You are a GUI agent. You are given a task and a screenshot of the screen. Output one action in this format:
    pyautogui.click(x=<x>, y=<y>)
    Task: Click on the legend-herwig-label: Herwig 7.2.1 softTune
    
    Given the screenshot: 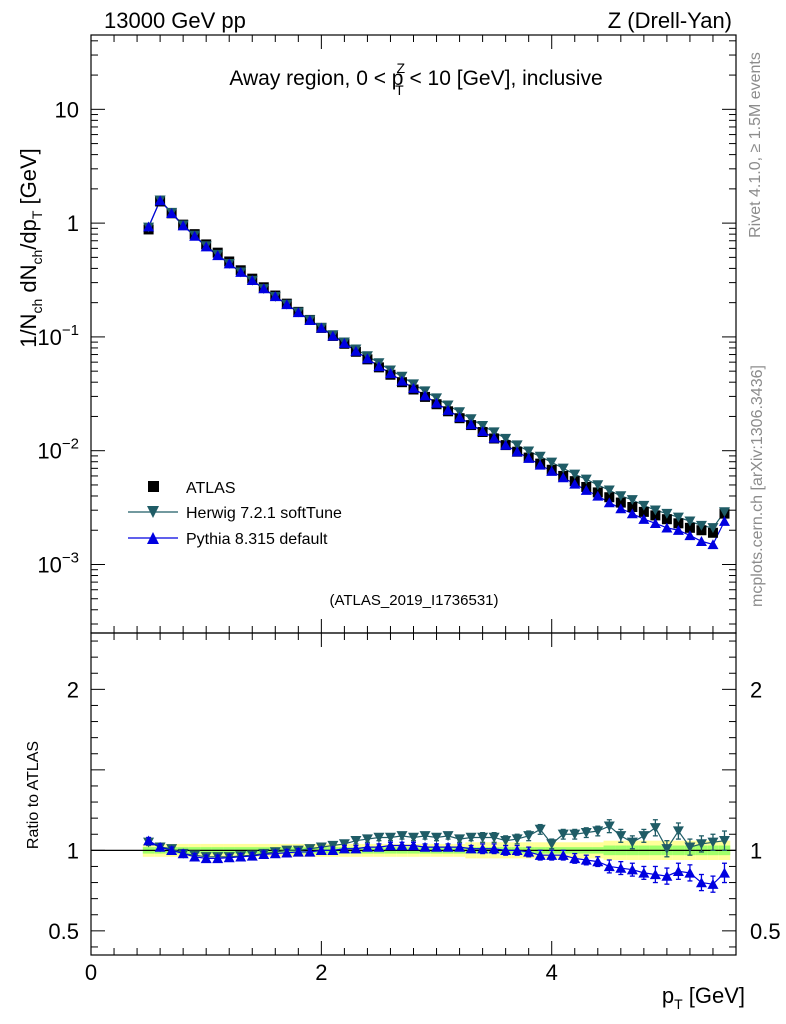 What is the action you would take?
    pyautogui.click(x=264, y=513)
    